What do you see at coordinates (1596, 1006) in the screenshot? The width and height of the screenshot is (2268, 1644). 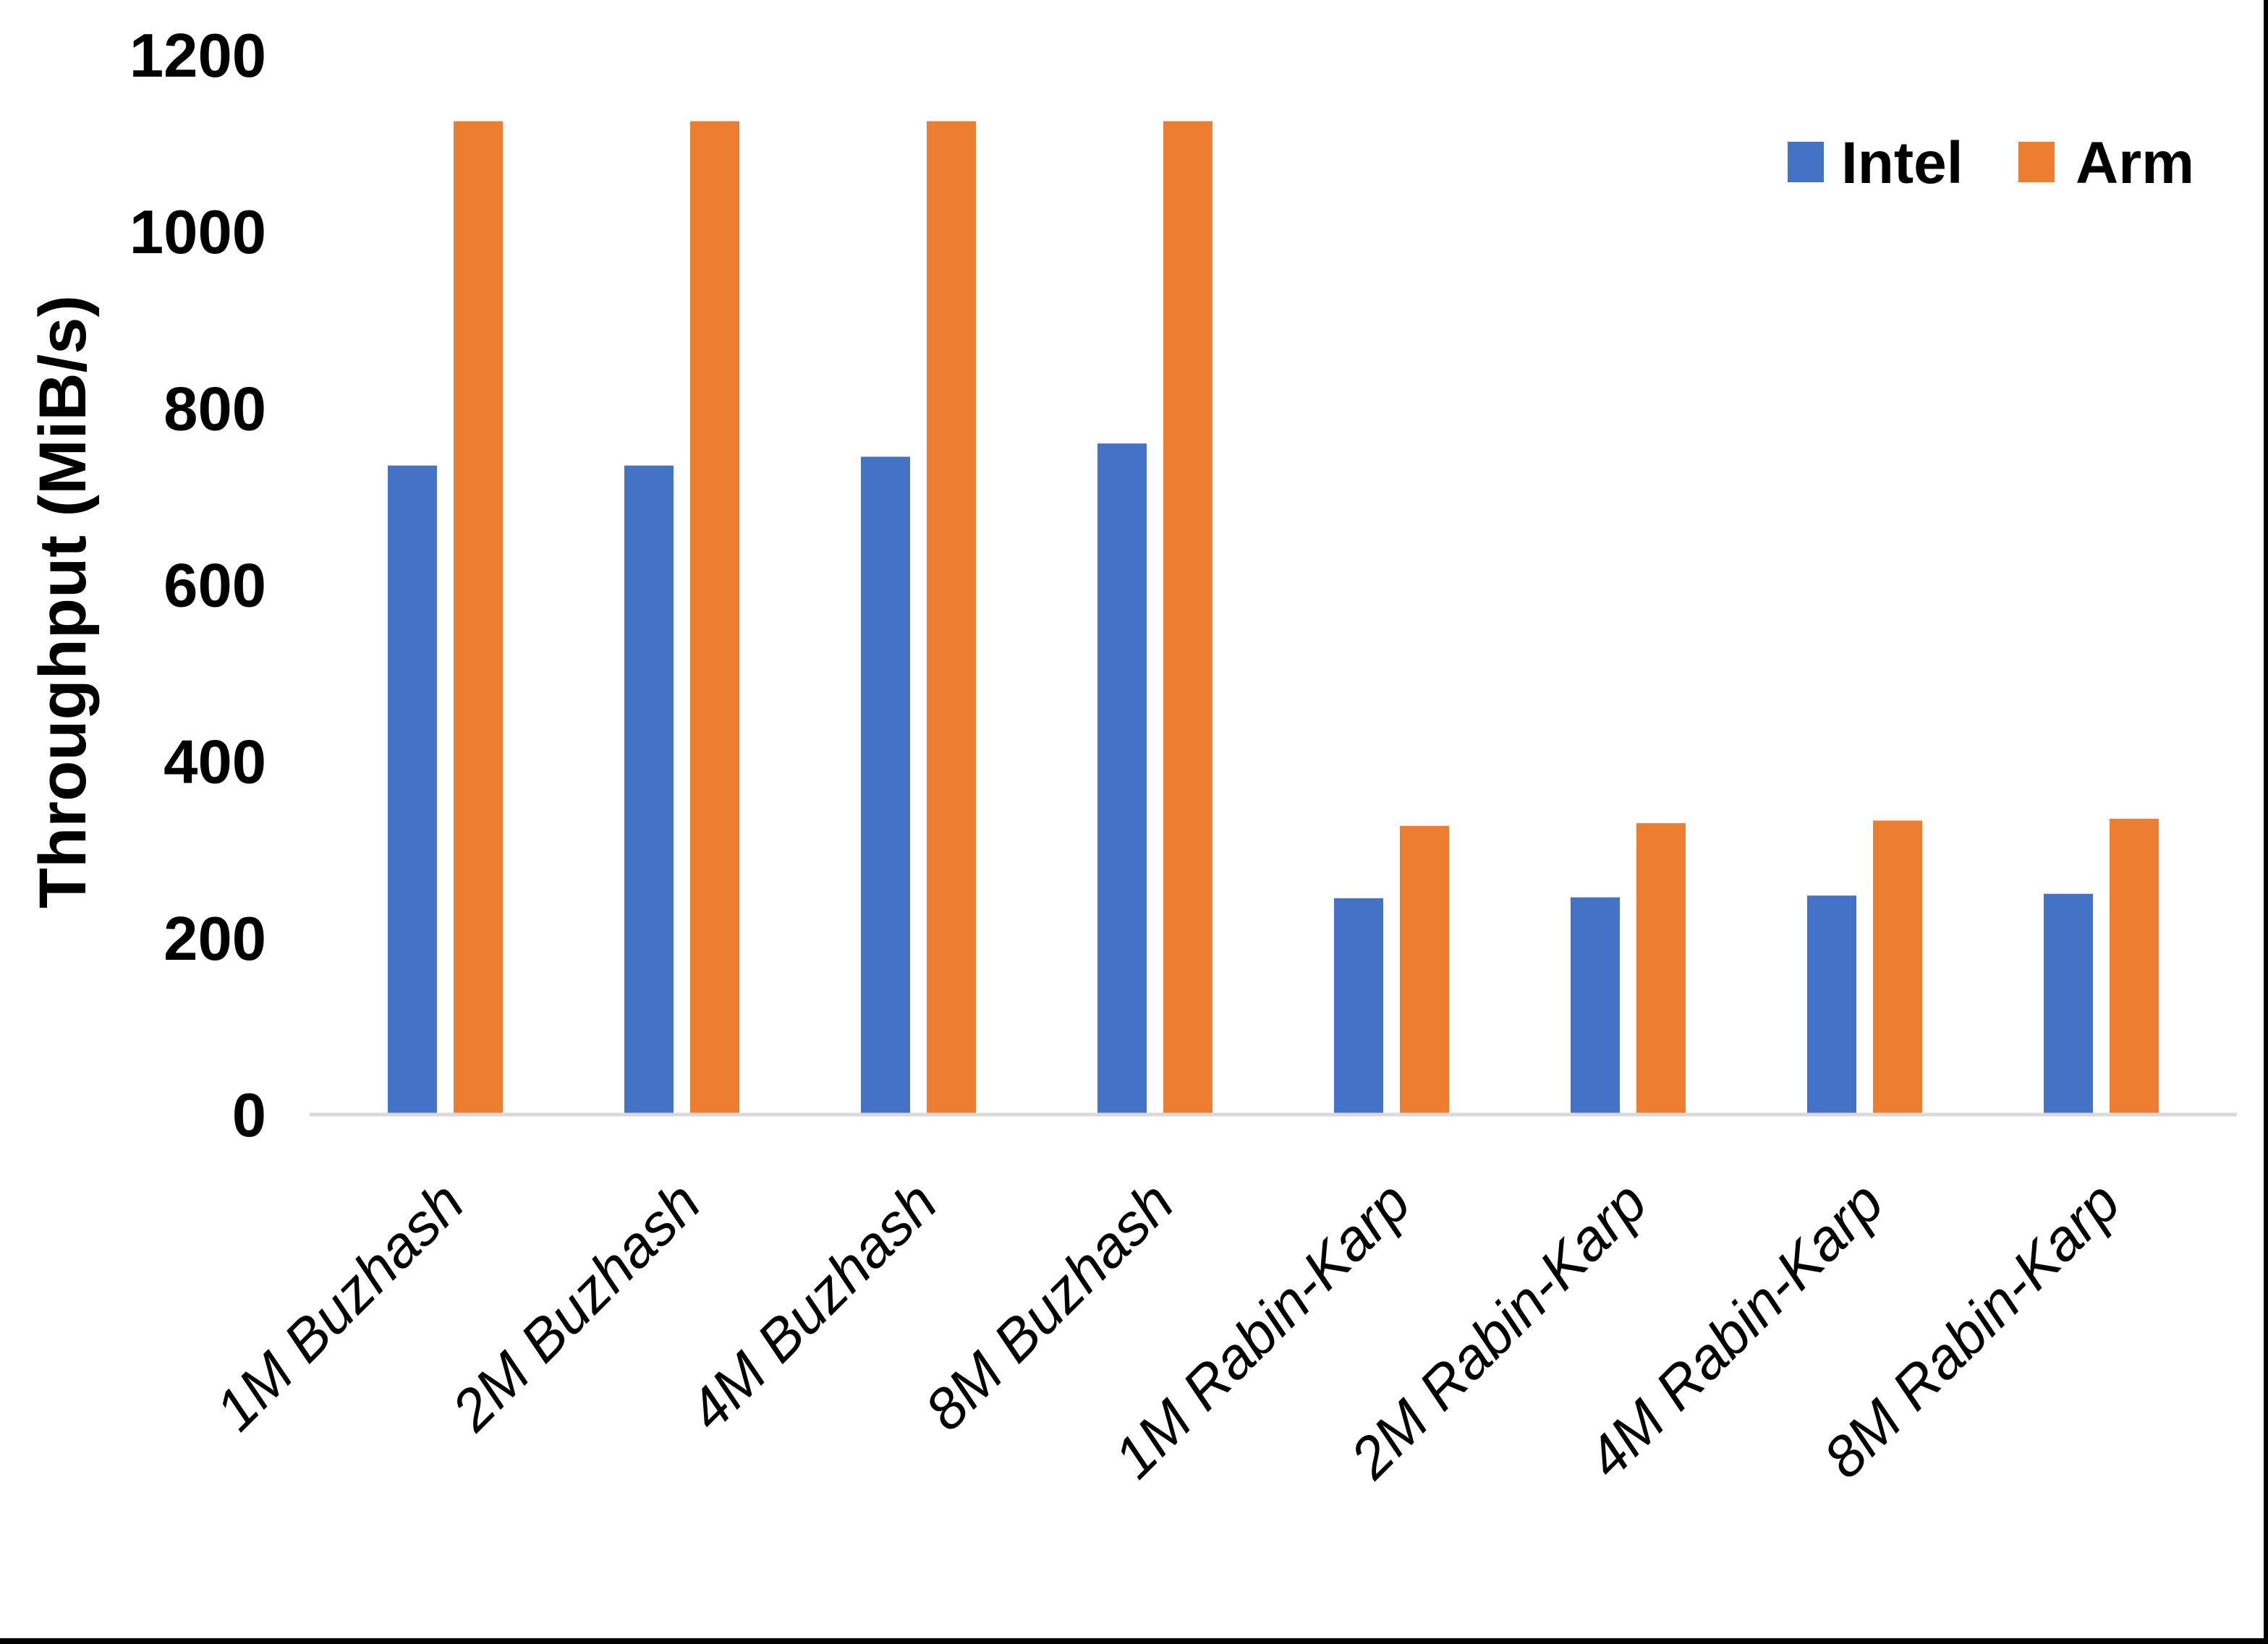 I see `bar-intel-2m-rabin-karp` at bounding box center [1596, 1006].